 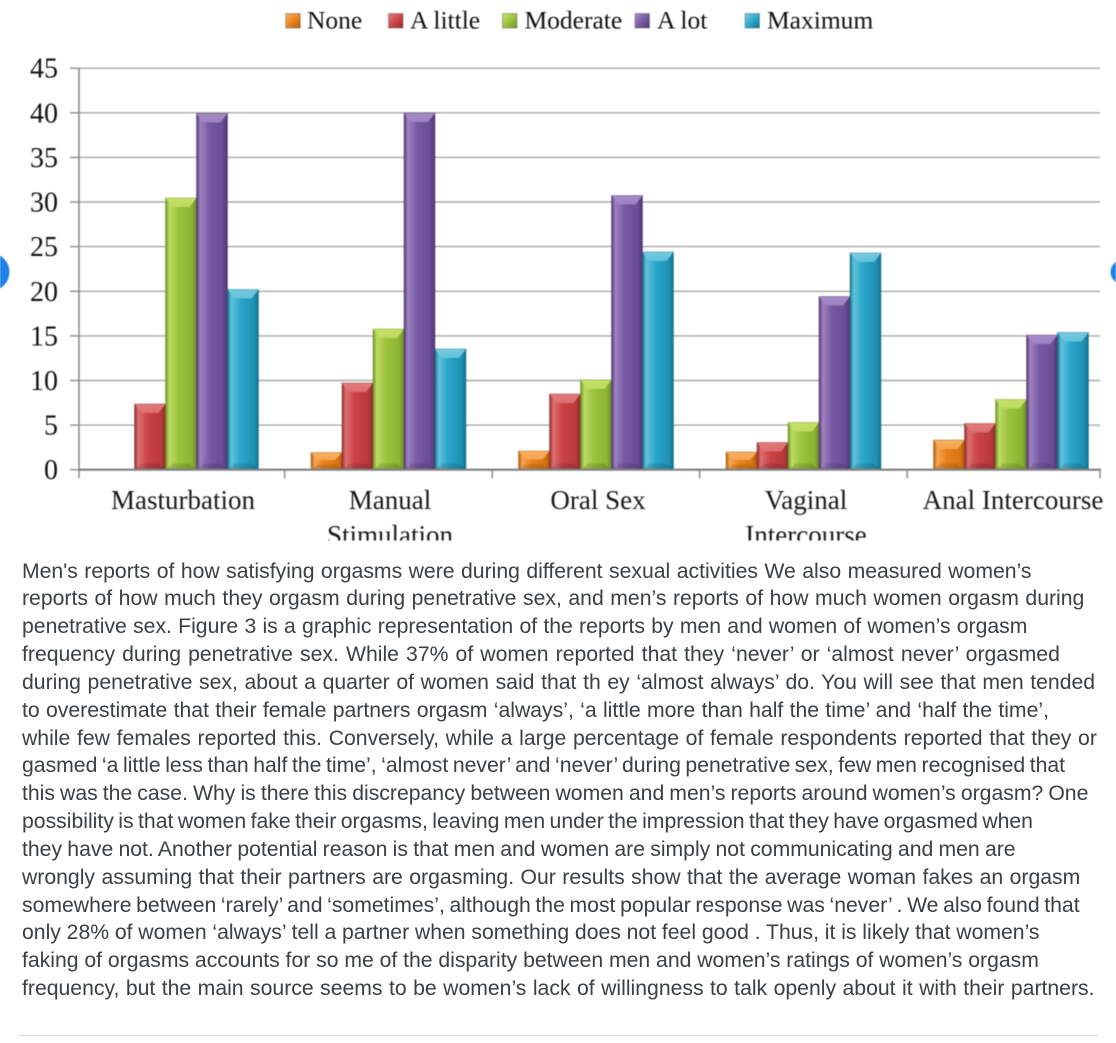 What do you see at coordinates (51, 470) in the screenshot?
I see `svg-text: 0` at bounding box center [51, 470].